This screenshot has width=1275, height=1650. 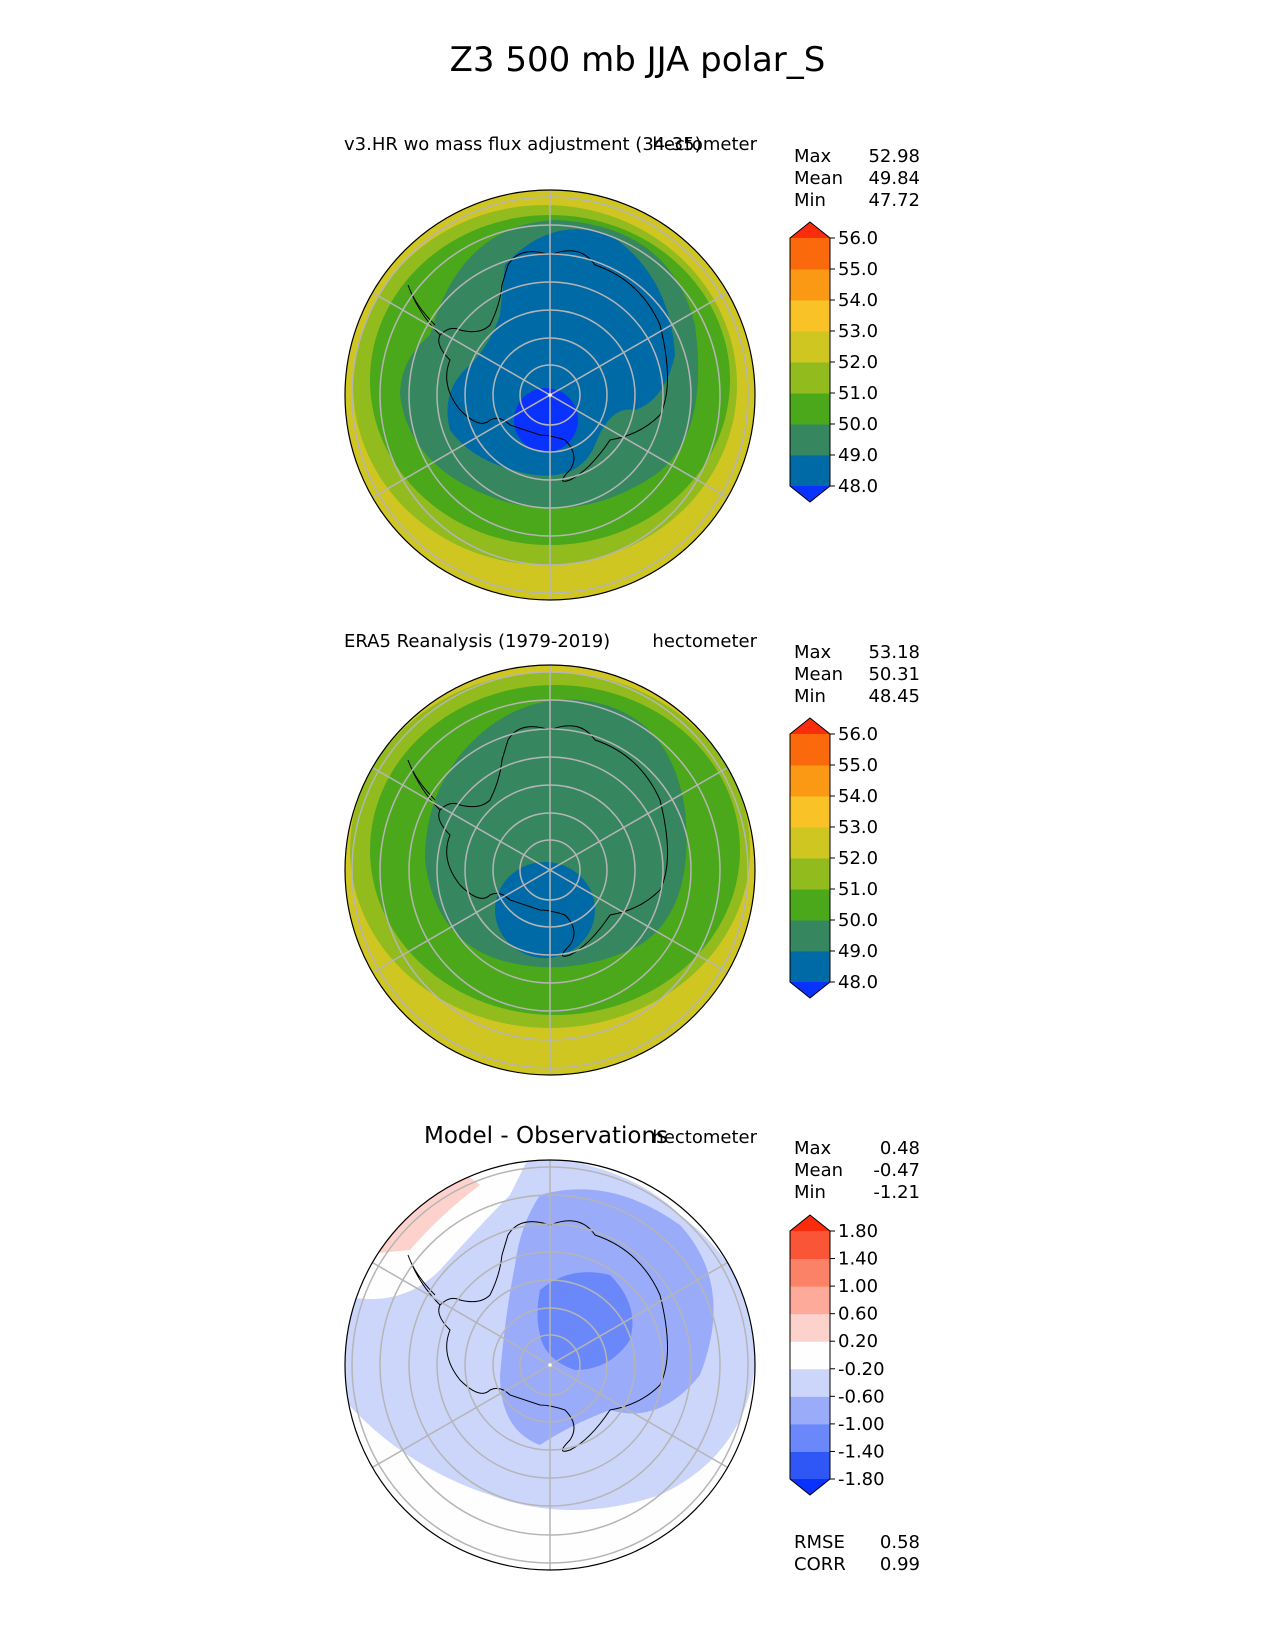 I want to click on metric-value: 0.58, so click(x=899, y=1542).